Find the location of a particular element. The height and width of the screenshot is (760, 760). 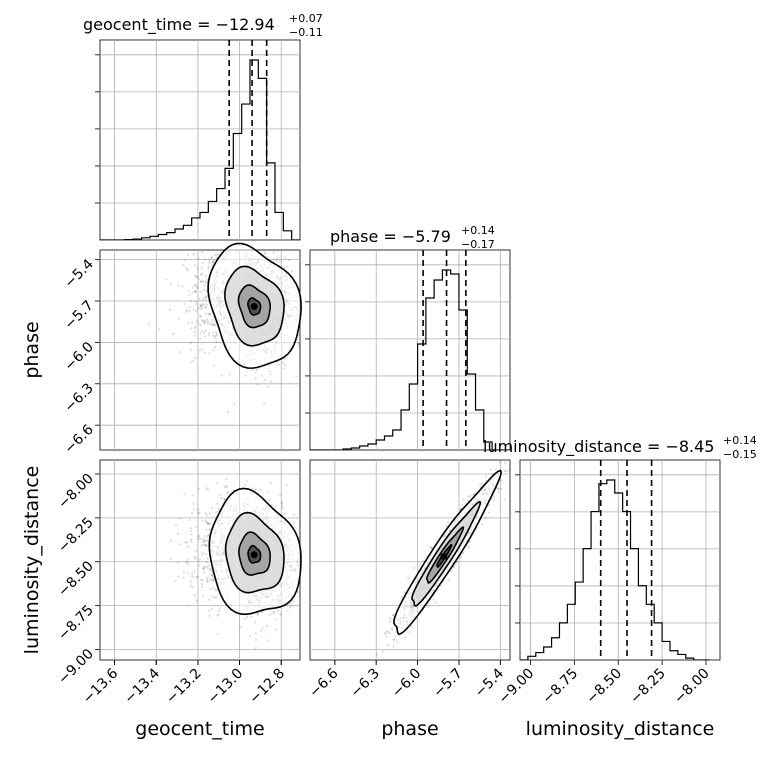

xtick-label-phase-3: −5.7 is located at coordinates (447, 683).